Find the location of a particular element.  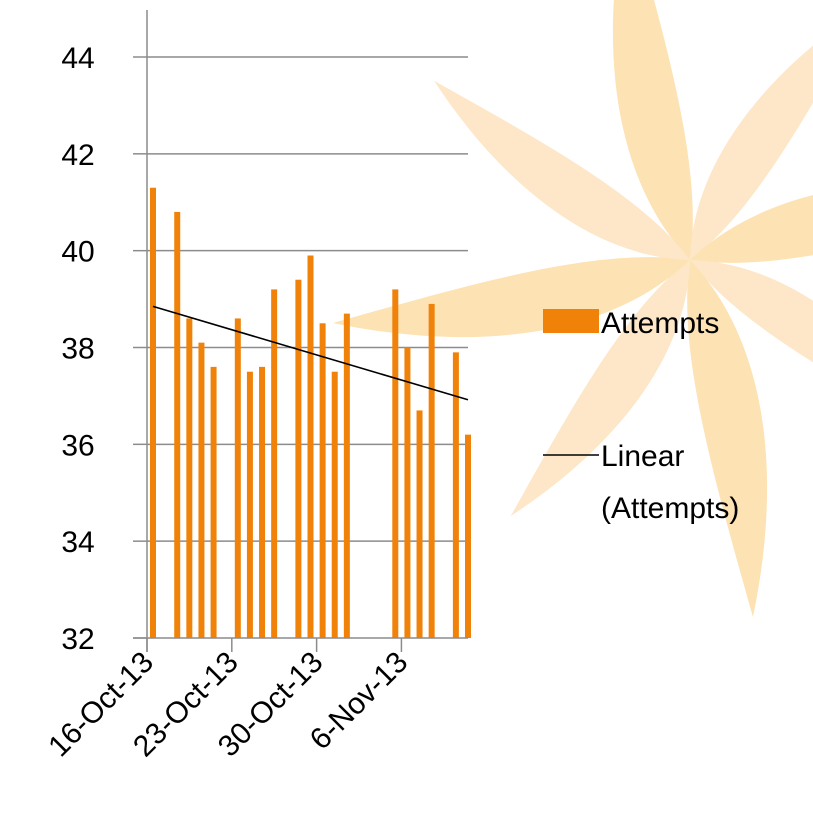

legend: Attempts Linear (Attempts) is located at coordinates (641, 416).